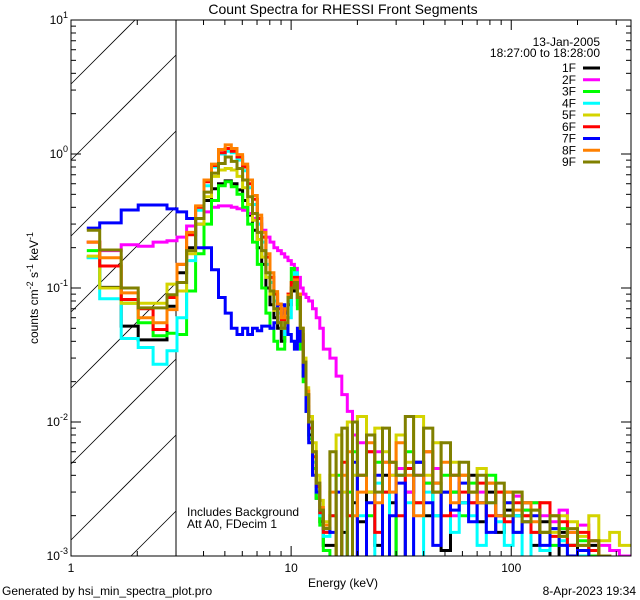 This screenshot has width=640, height=600. What do you see at coordinates (343, 583) in the screenshot?
I see `x-axis-label: Energy (keV)` at bounding box center [343, 583].